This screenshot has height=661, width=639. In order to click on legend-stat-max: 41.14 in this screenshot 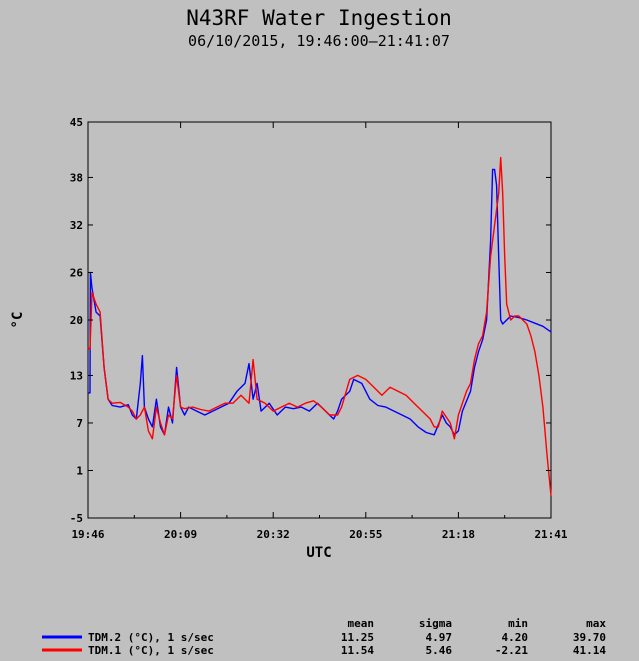, I will do `click(589, 650)`.